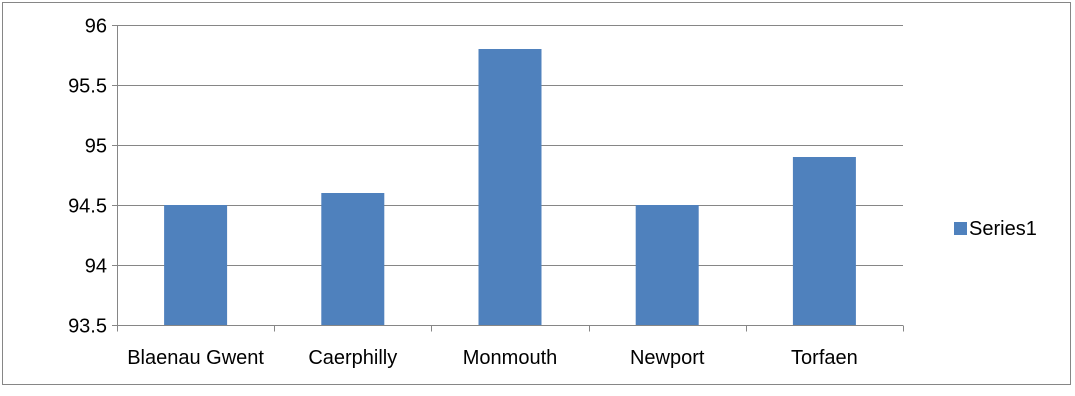 The image size is (1075, 396). What do you see at coordinates (824, 241) in the screenshot?
I see `bar-torfaen` at bounding box center [824, 241].